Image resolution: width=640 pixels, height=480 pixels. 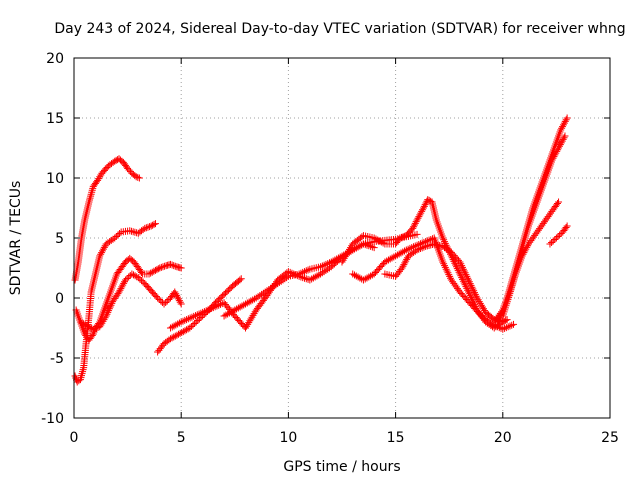 What do you see at coordinates (433, 283) in the screenshot?
I see `series-sat-i` at bounding box center [433, 283].